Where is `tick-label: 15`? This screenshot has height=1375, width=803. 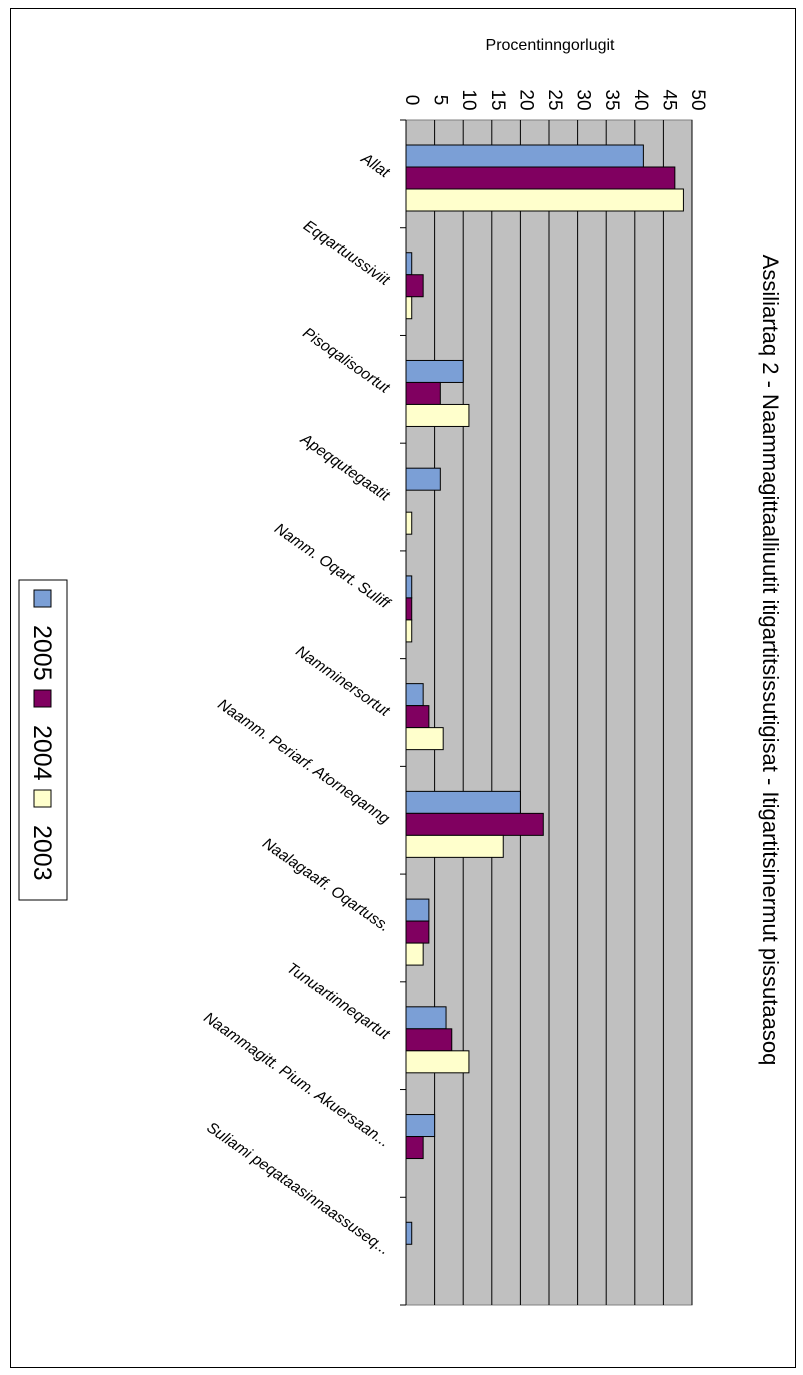
tick-label: 15 is located at coordinates (497, 99).